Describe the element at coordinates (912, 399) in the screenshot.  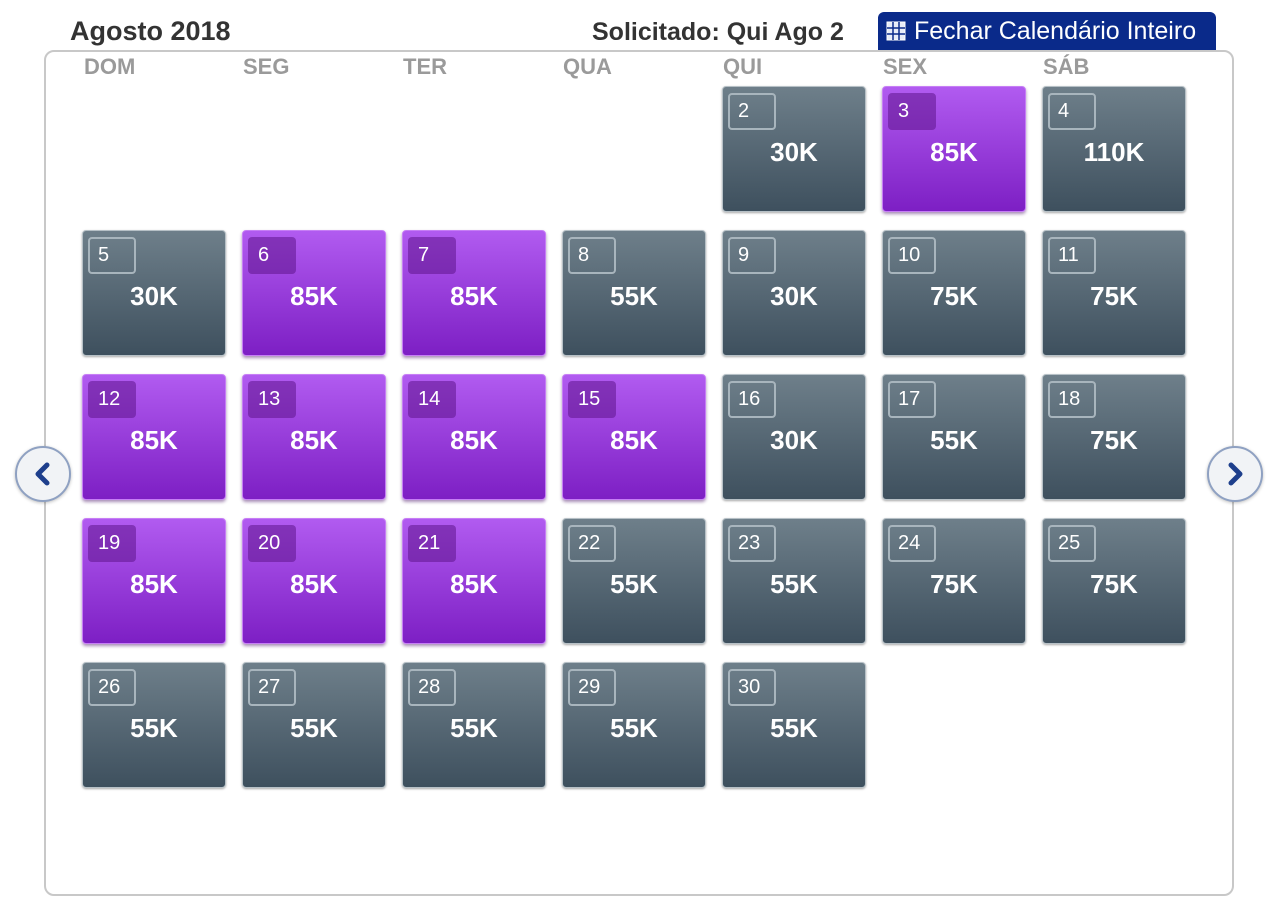
I see `day-number: 17` at that location.